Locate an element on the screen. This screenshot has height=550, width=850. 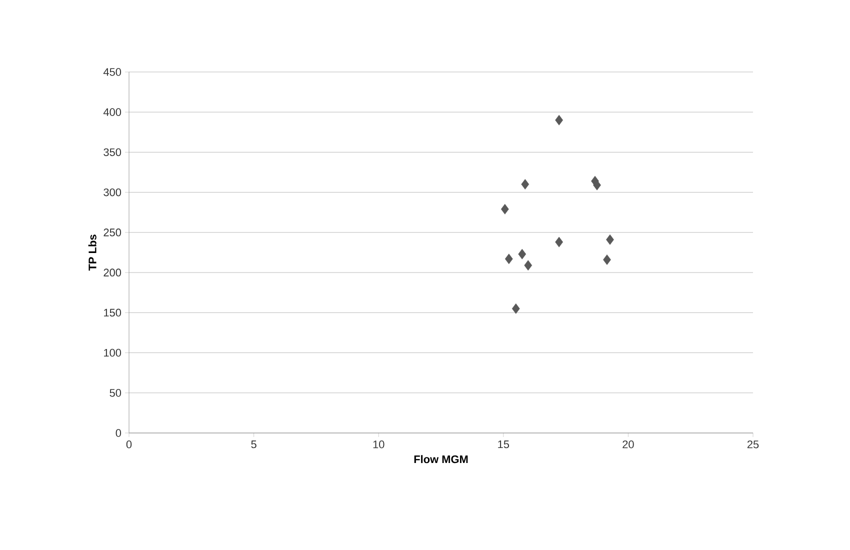
y-tick-label: 200 is located at coordinates (113, 272).